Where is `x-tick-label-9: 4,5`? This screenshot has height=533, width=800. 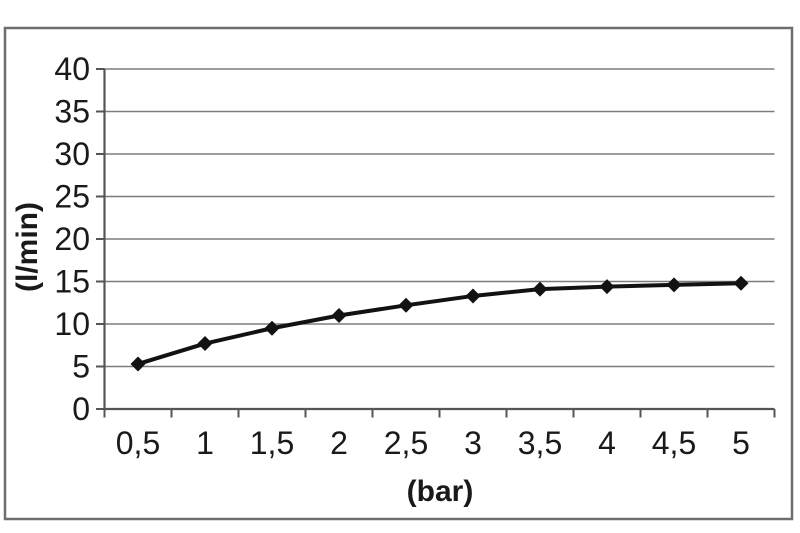
x-tick-label-9: 4,5 is located at coordinates (674, 443).